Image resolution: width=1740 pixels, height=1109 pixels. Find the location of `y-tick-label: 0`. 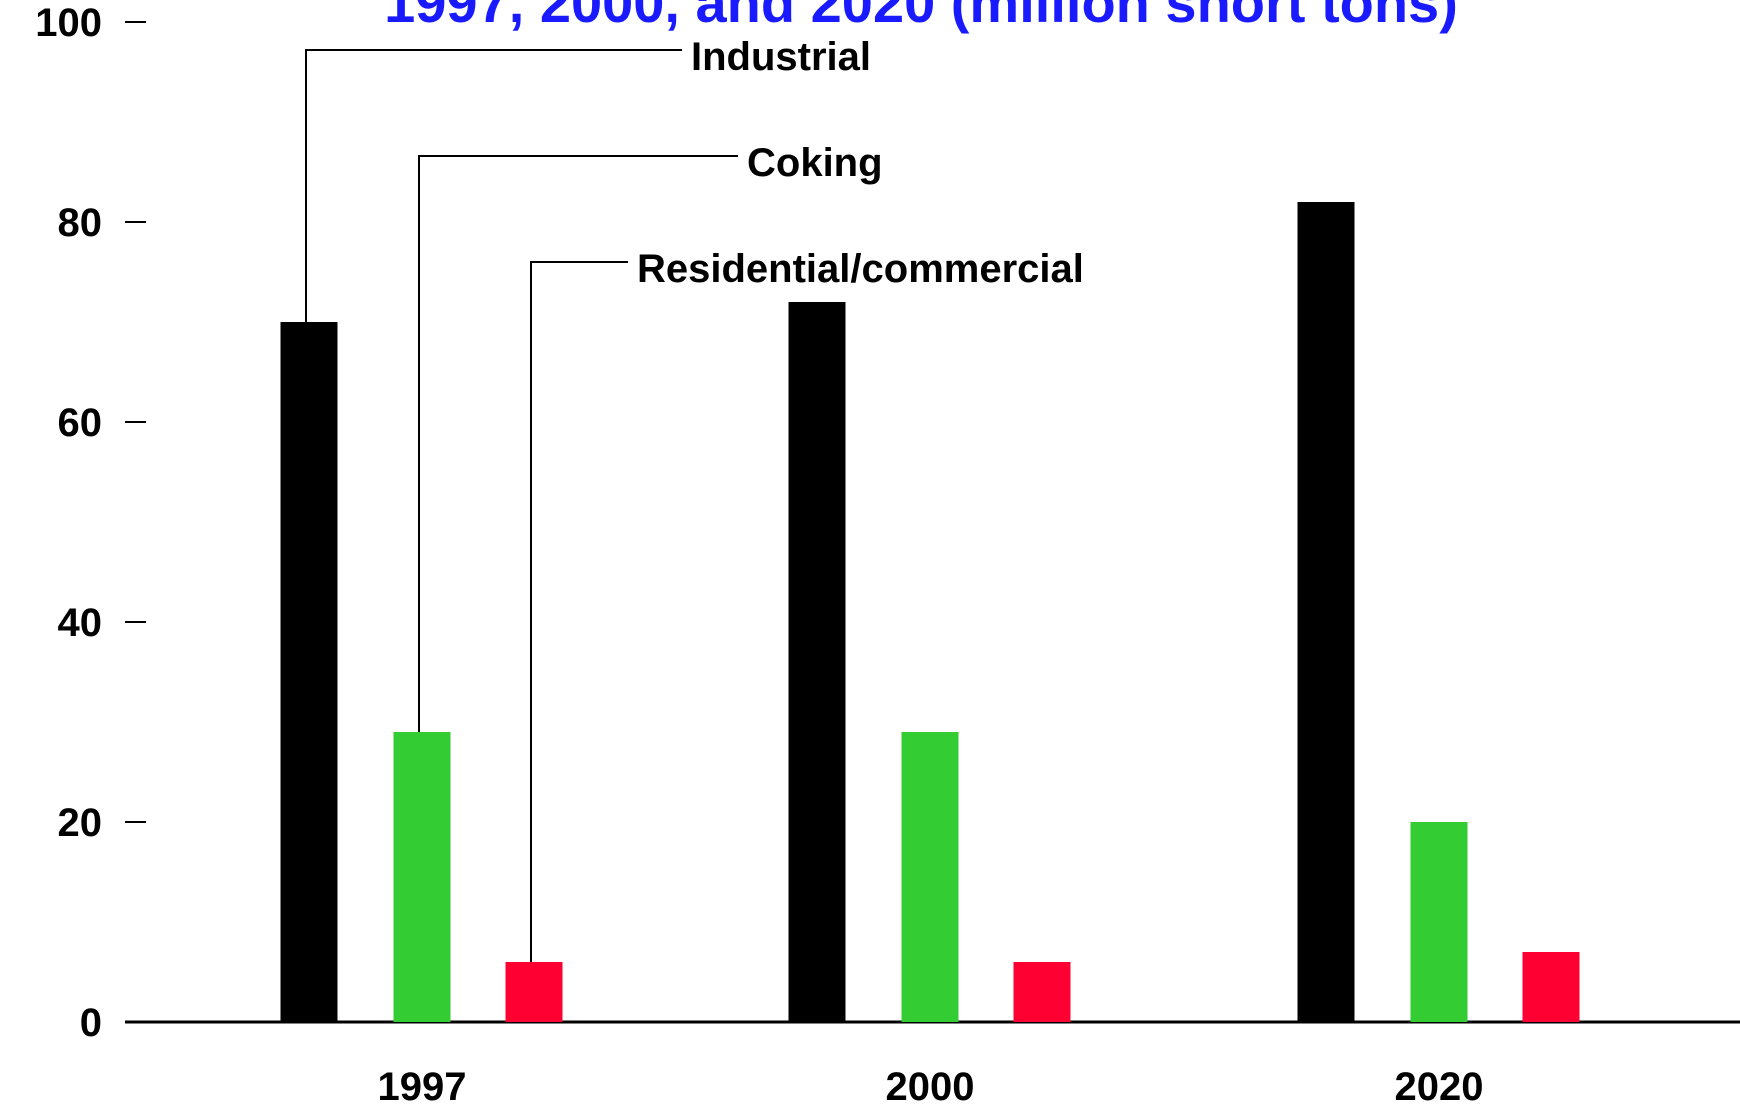

y-tick-label: 0 is located at coordinates (91, 1023).